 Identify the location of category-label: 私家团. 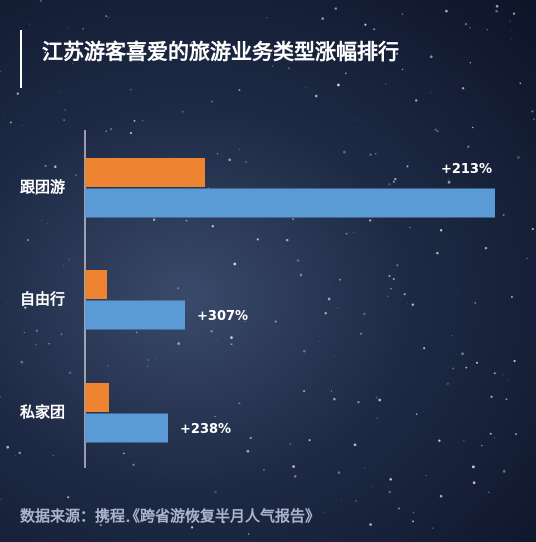
(42, 412).